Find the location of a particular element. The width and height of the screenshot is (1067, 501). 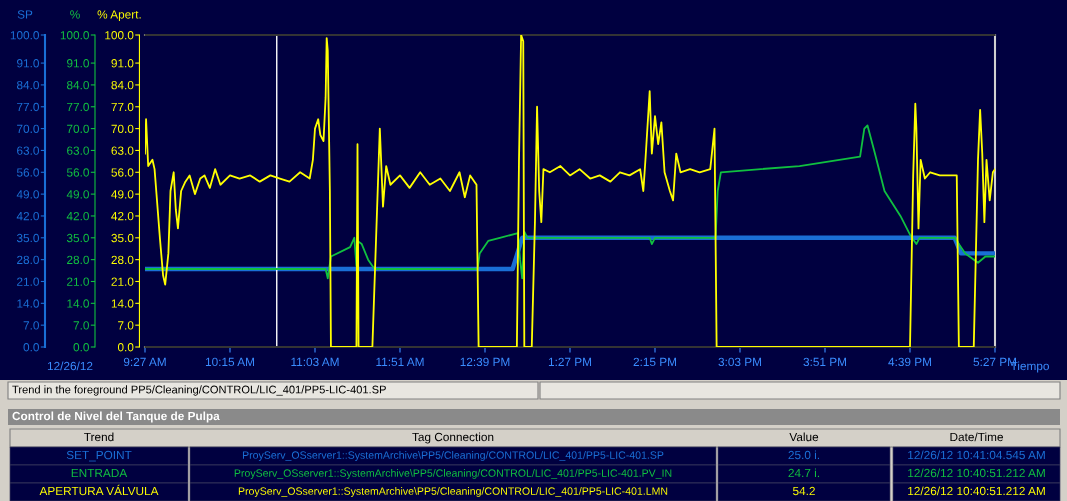

text: ProyServ_OSserver1::SystemArchive\PP5/Cleaning/CONTROL/LIC_401/PP5-LIC-401.SP is located at coordinates (453, 456).